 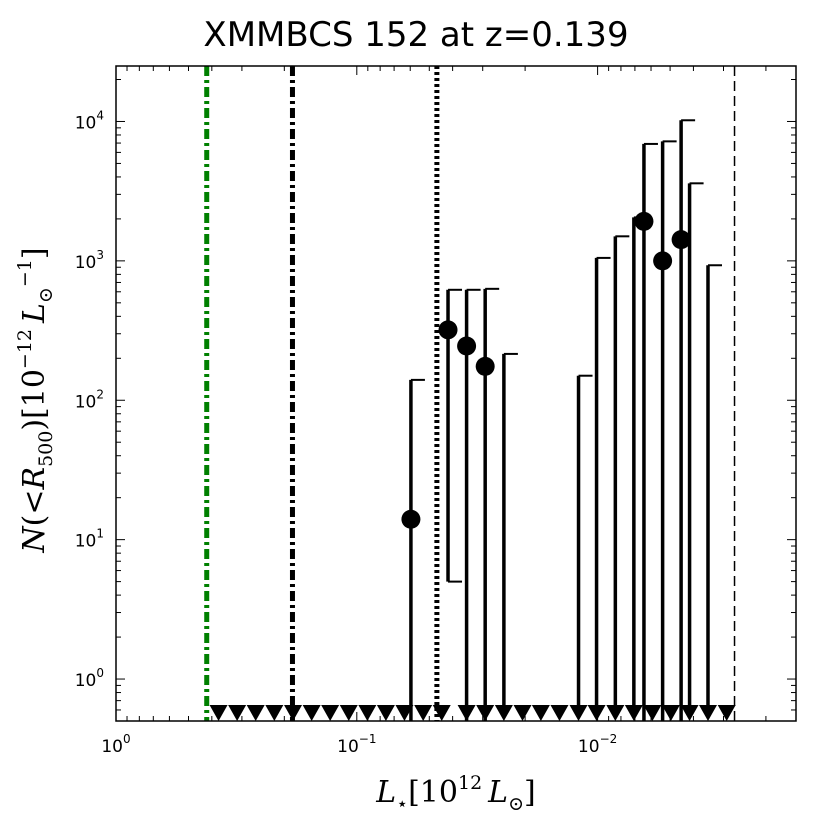 I want to click on y-tick-label: 10⁴, so click(x=89, y=120).